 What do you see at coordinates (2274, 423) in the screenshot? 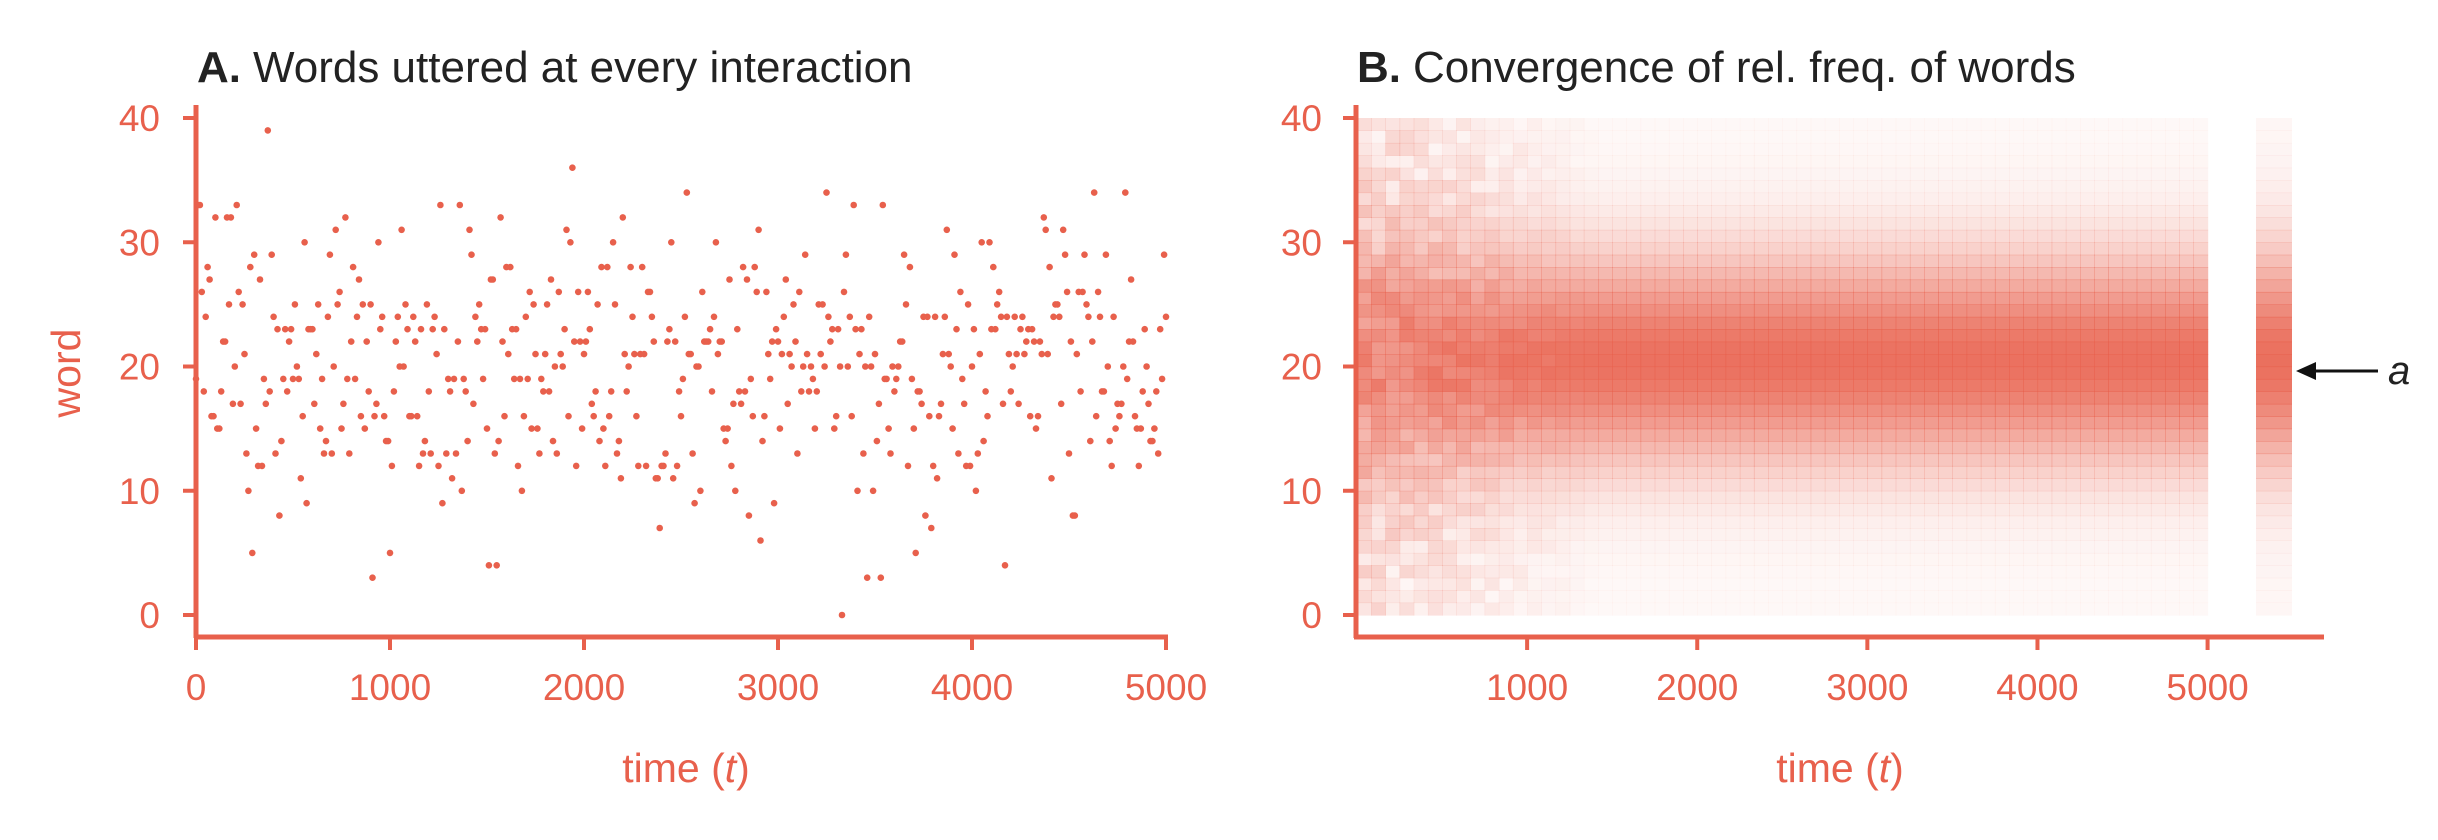
I see `reference-cell` at bounding box center [2274, 423].